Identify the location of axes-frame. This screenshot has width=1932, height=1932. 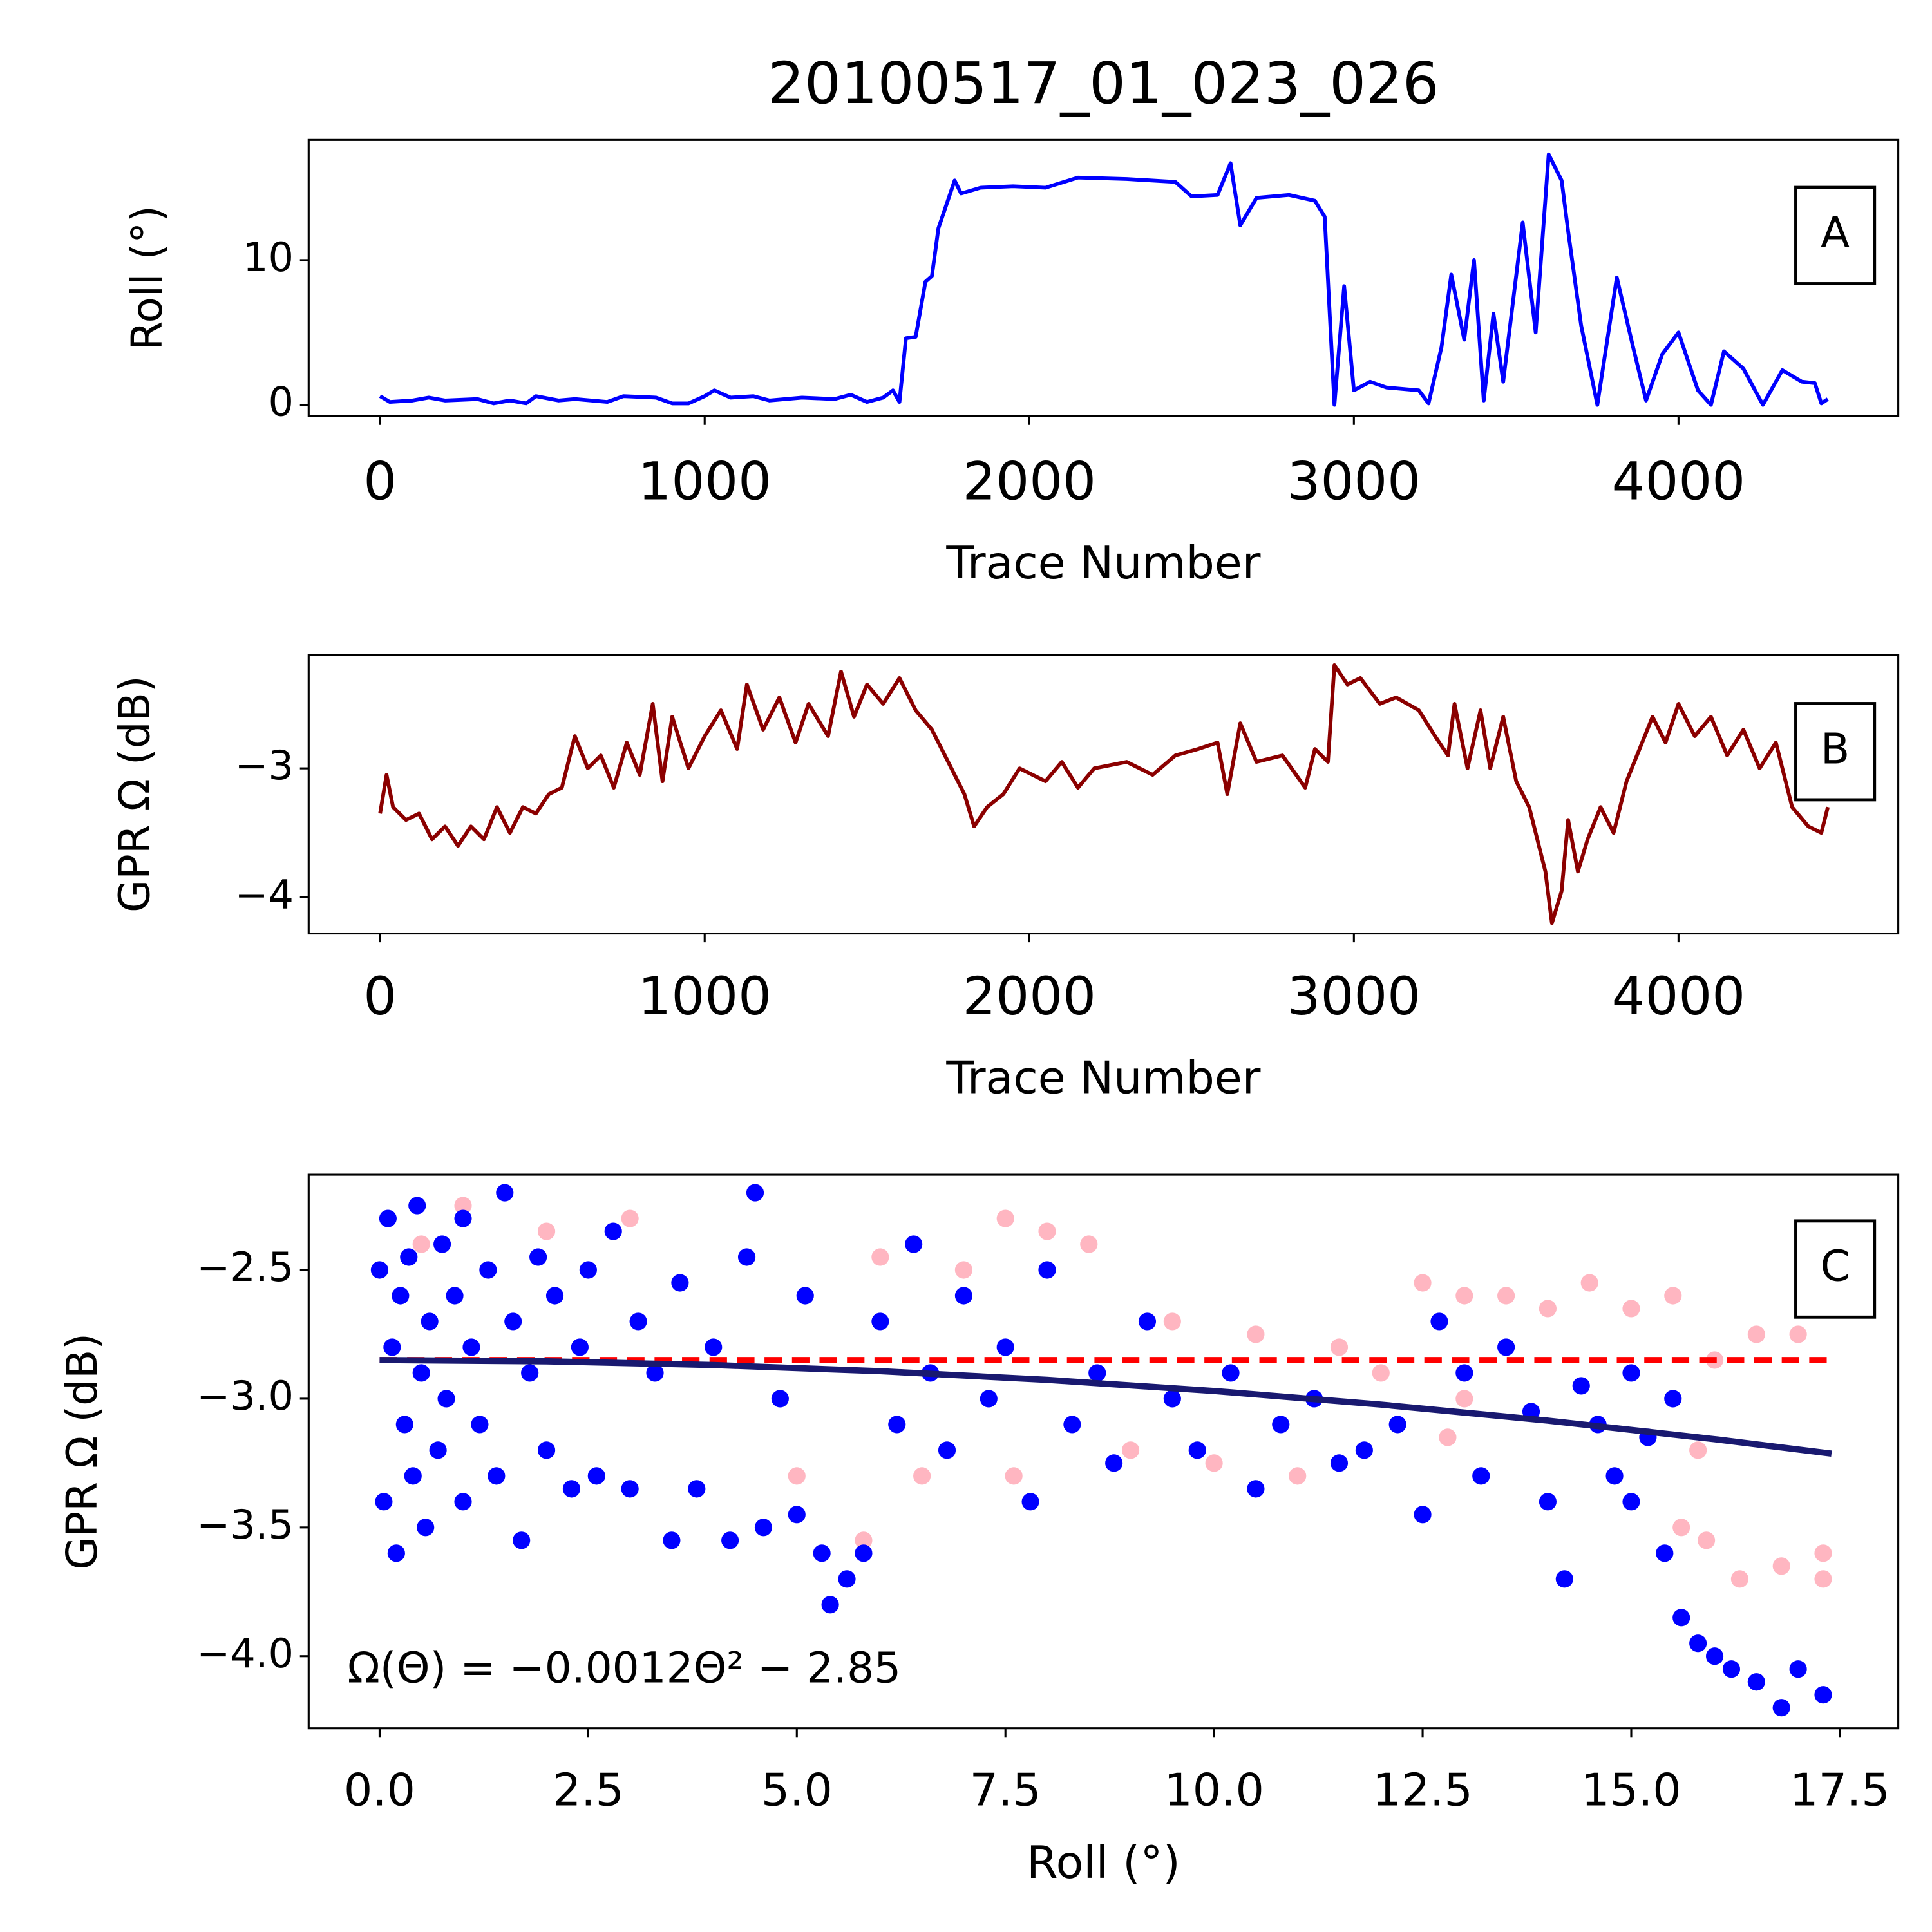
(1103, 794).